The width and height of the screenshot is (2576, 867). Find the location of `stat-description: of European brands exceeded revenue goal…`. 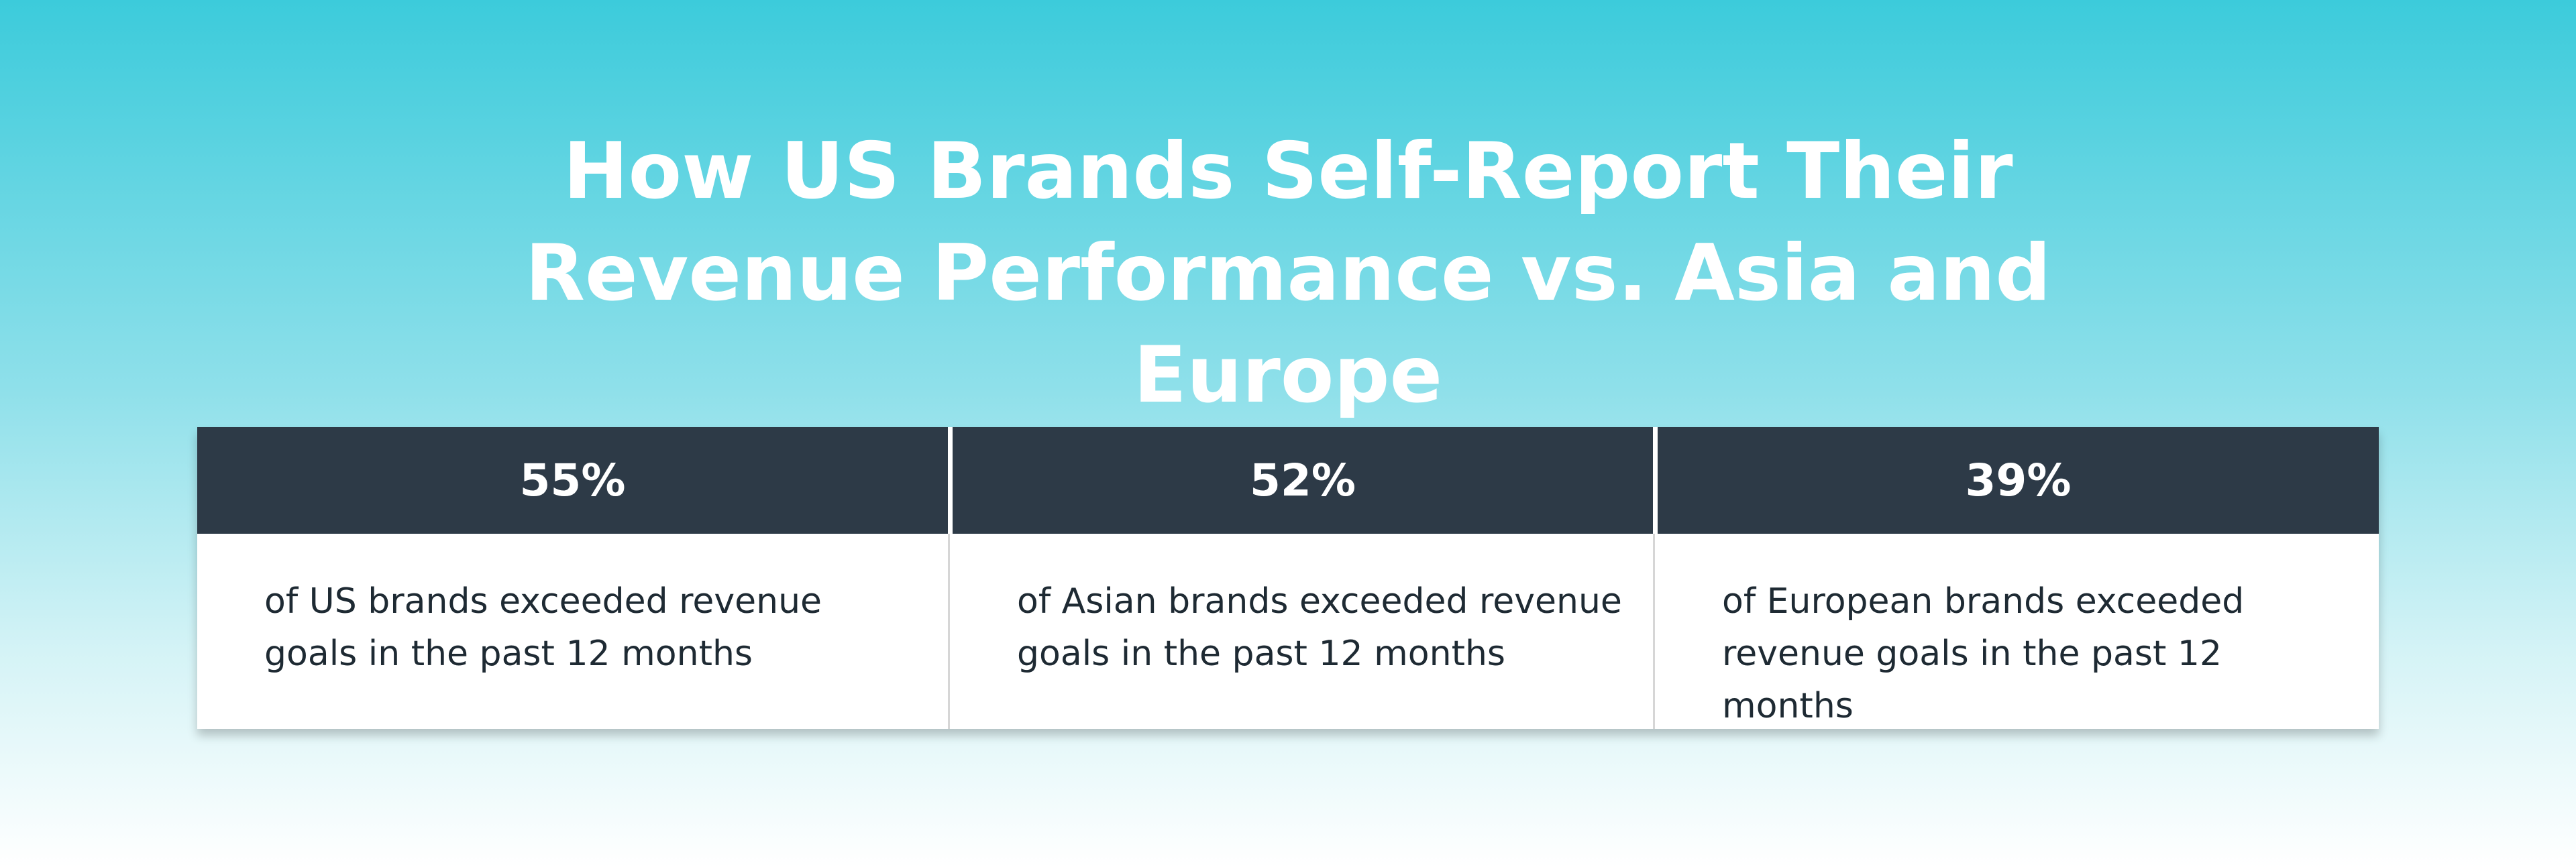

stat-description: of European brands exceeded revenue goal… is located at coordinates (1983, 653).